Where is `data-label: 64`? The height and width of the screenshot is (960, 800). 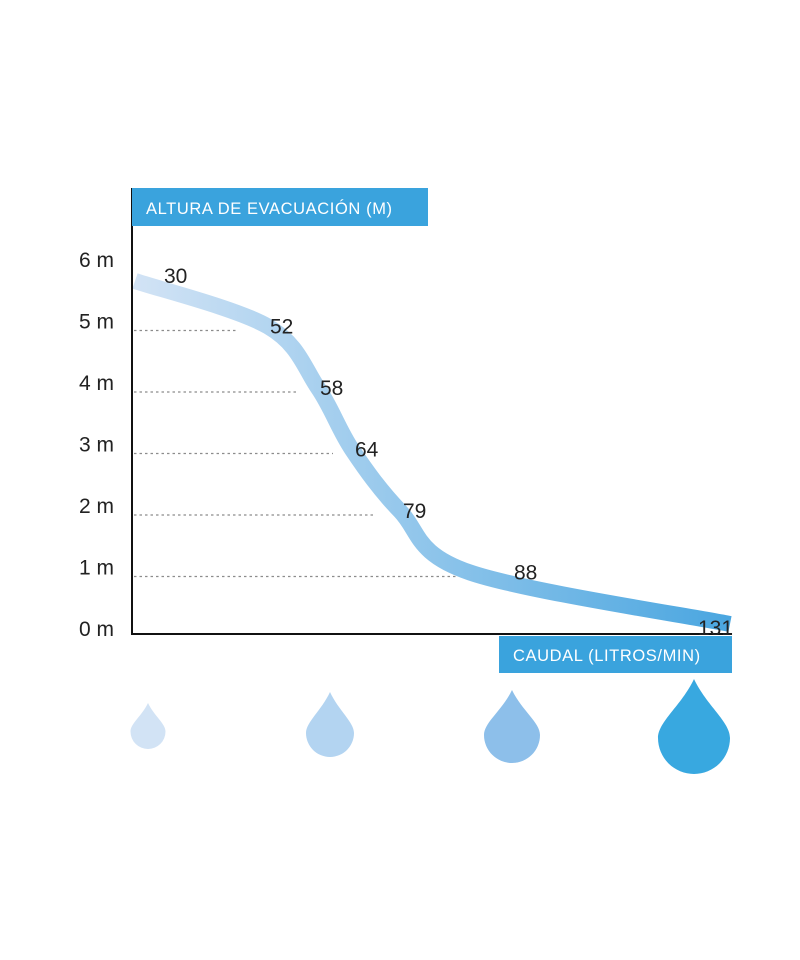 data-label: 64 is located at coordinates (367, 450).